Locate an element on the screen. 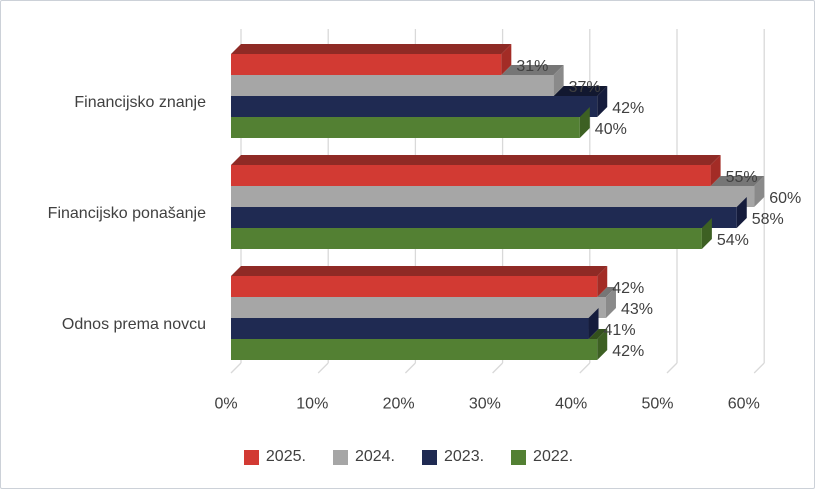 This screenshot has height=489, width=815. data-label: 43% is located at coordinates (637, 309).